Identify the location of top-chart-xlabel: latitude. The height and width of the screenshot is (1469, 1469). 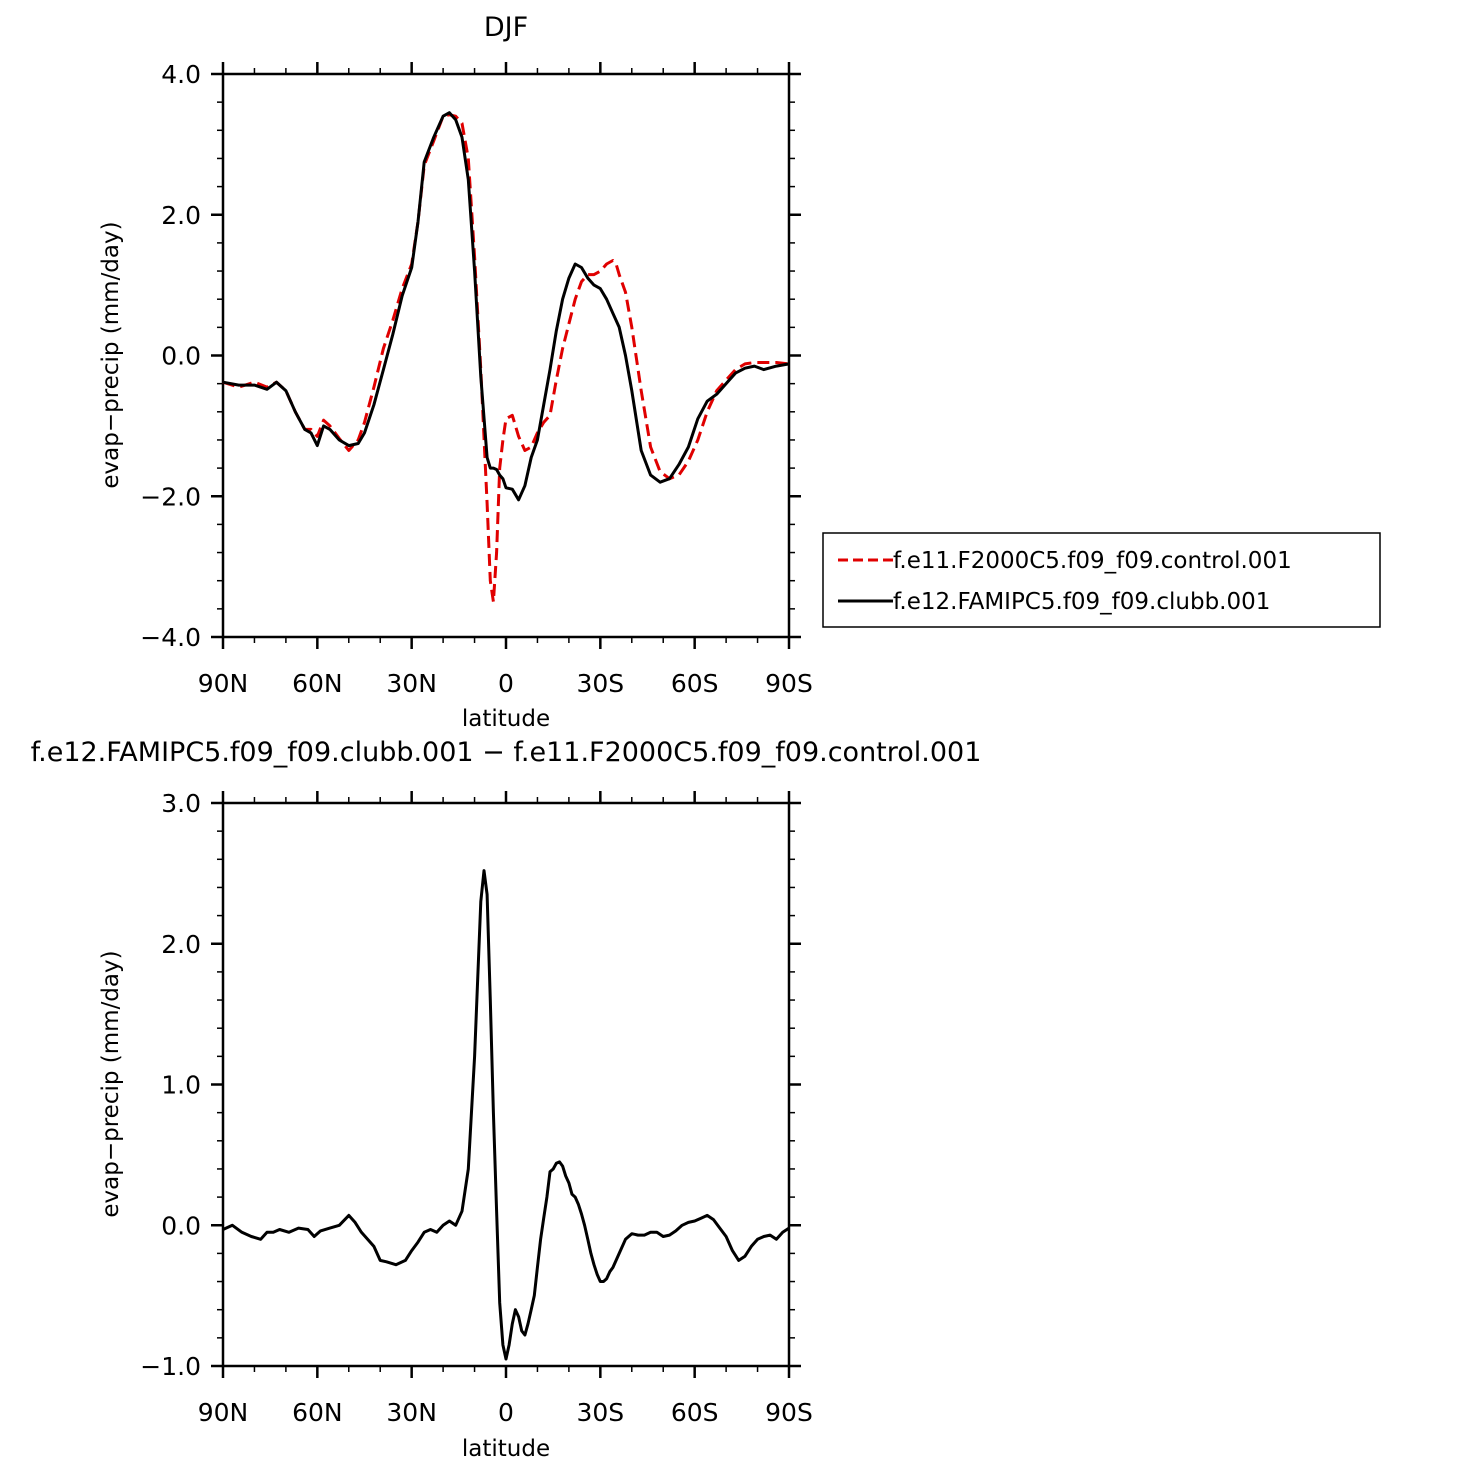
(506, 719).